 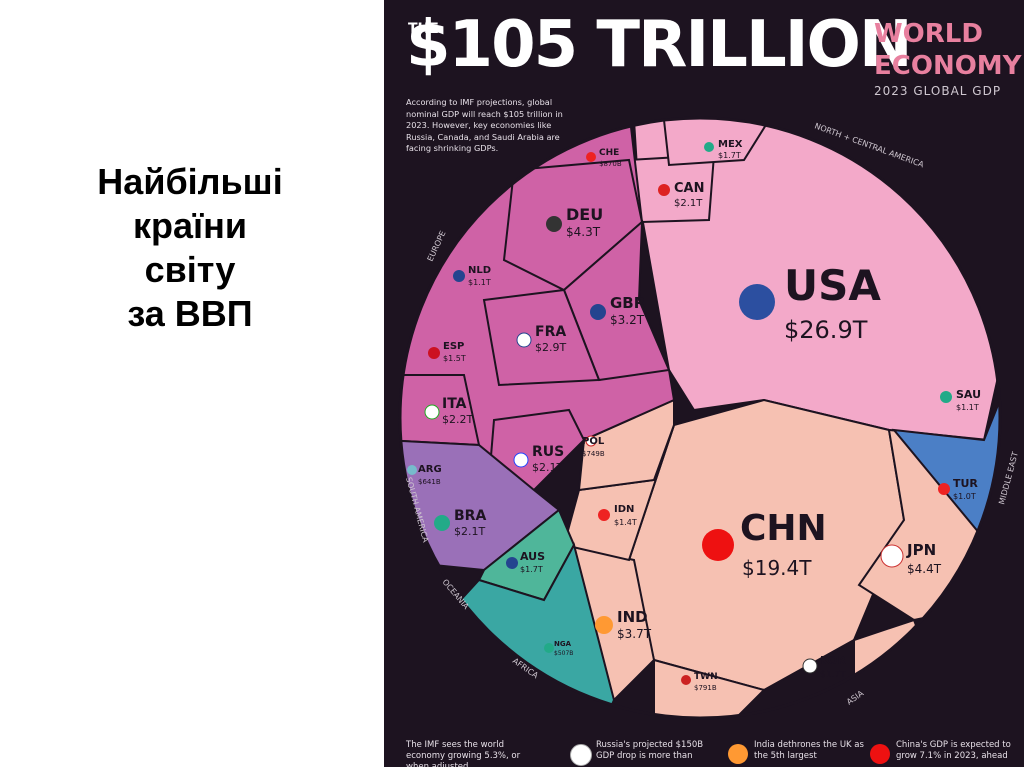 I want to click on country-value-can: $2.1T, so click(x=688, y=203).